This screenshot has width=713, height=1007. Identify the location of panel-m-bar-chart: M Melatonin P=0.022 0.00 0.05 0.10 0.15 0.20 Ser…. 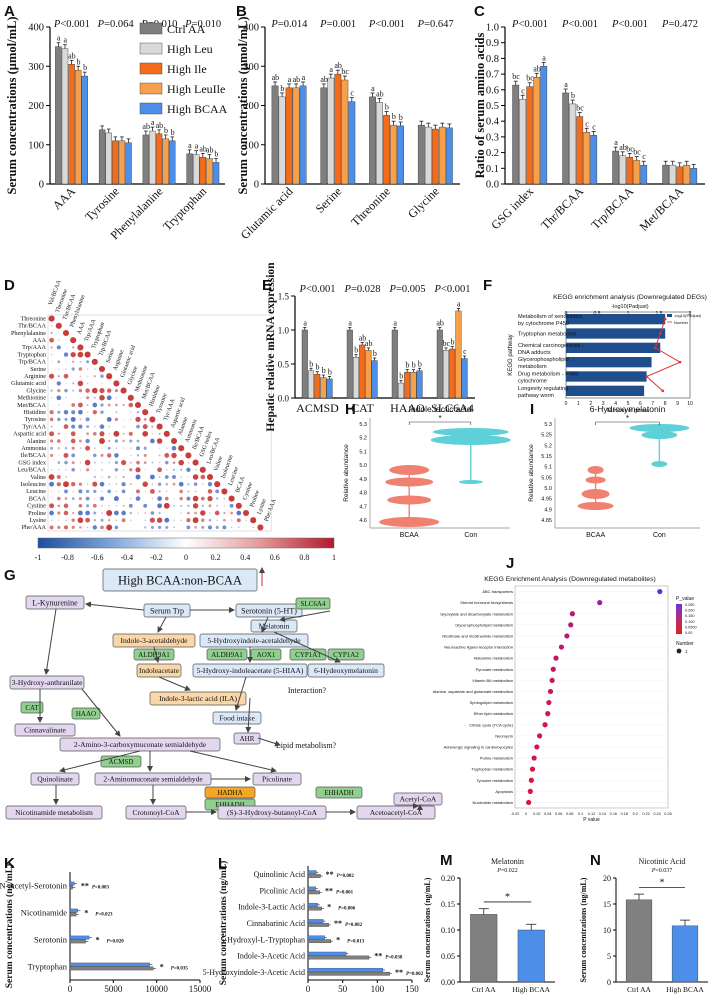
(489, 923).